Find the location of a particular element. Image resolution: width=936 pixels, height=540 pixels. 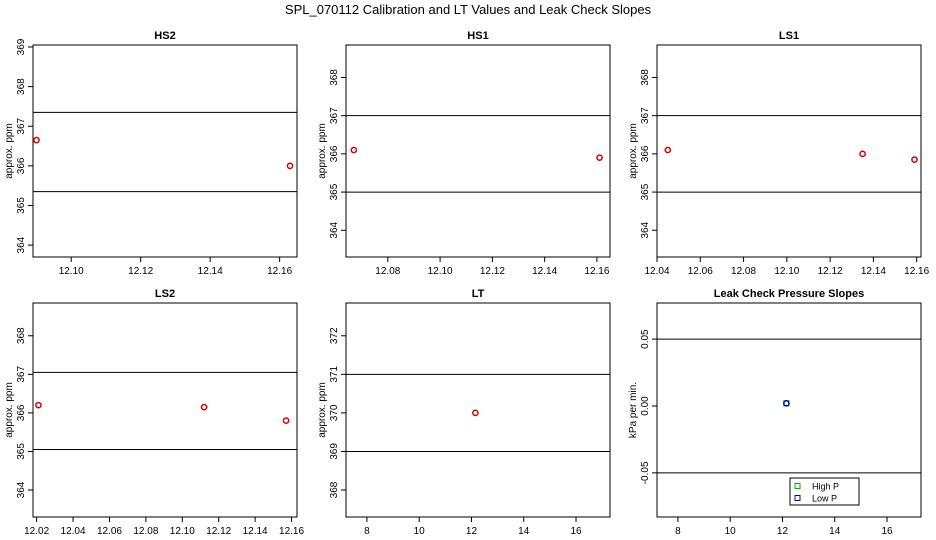

legend-label: Low P is located at coordinates (824, 499).